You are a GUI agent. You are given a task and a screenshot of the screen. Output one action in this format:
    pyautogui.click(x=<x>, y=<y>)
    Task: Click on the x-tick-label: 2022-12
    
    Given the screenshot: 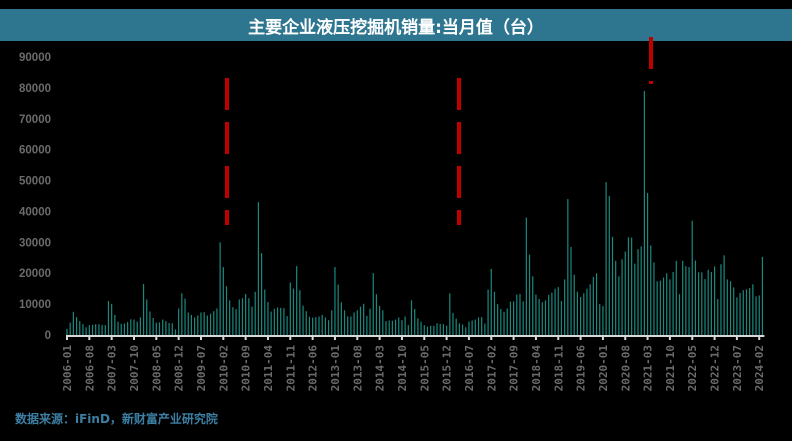 What is the action you would take?
    pyautogui.click(x=715, y=368)
    